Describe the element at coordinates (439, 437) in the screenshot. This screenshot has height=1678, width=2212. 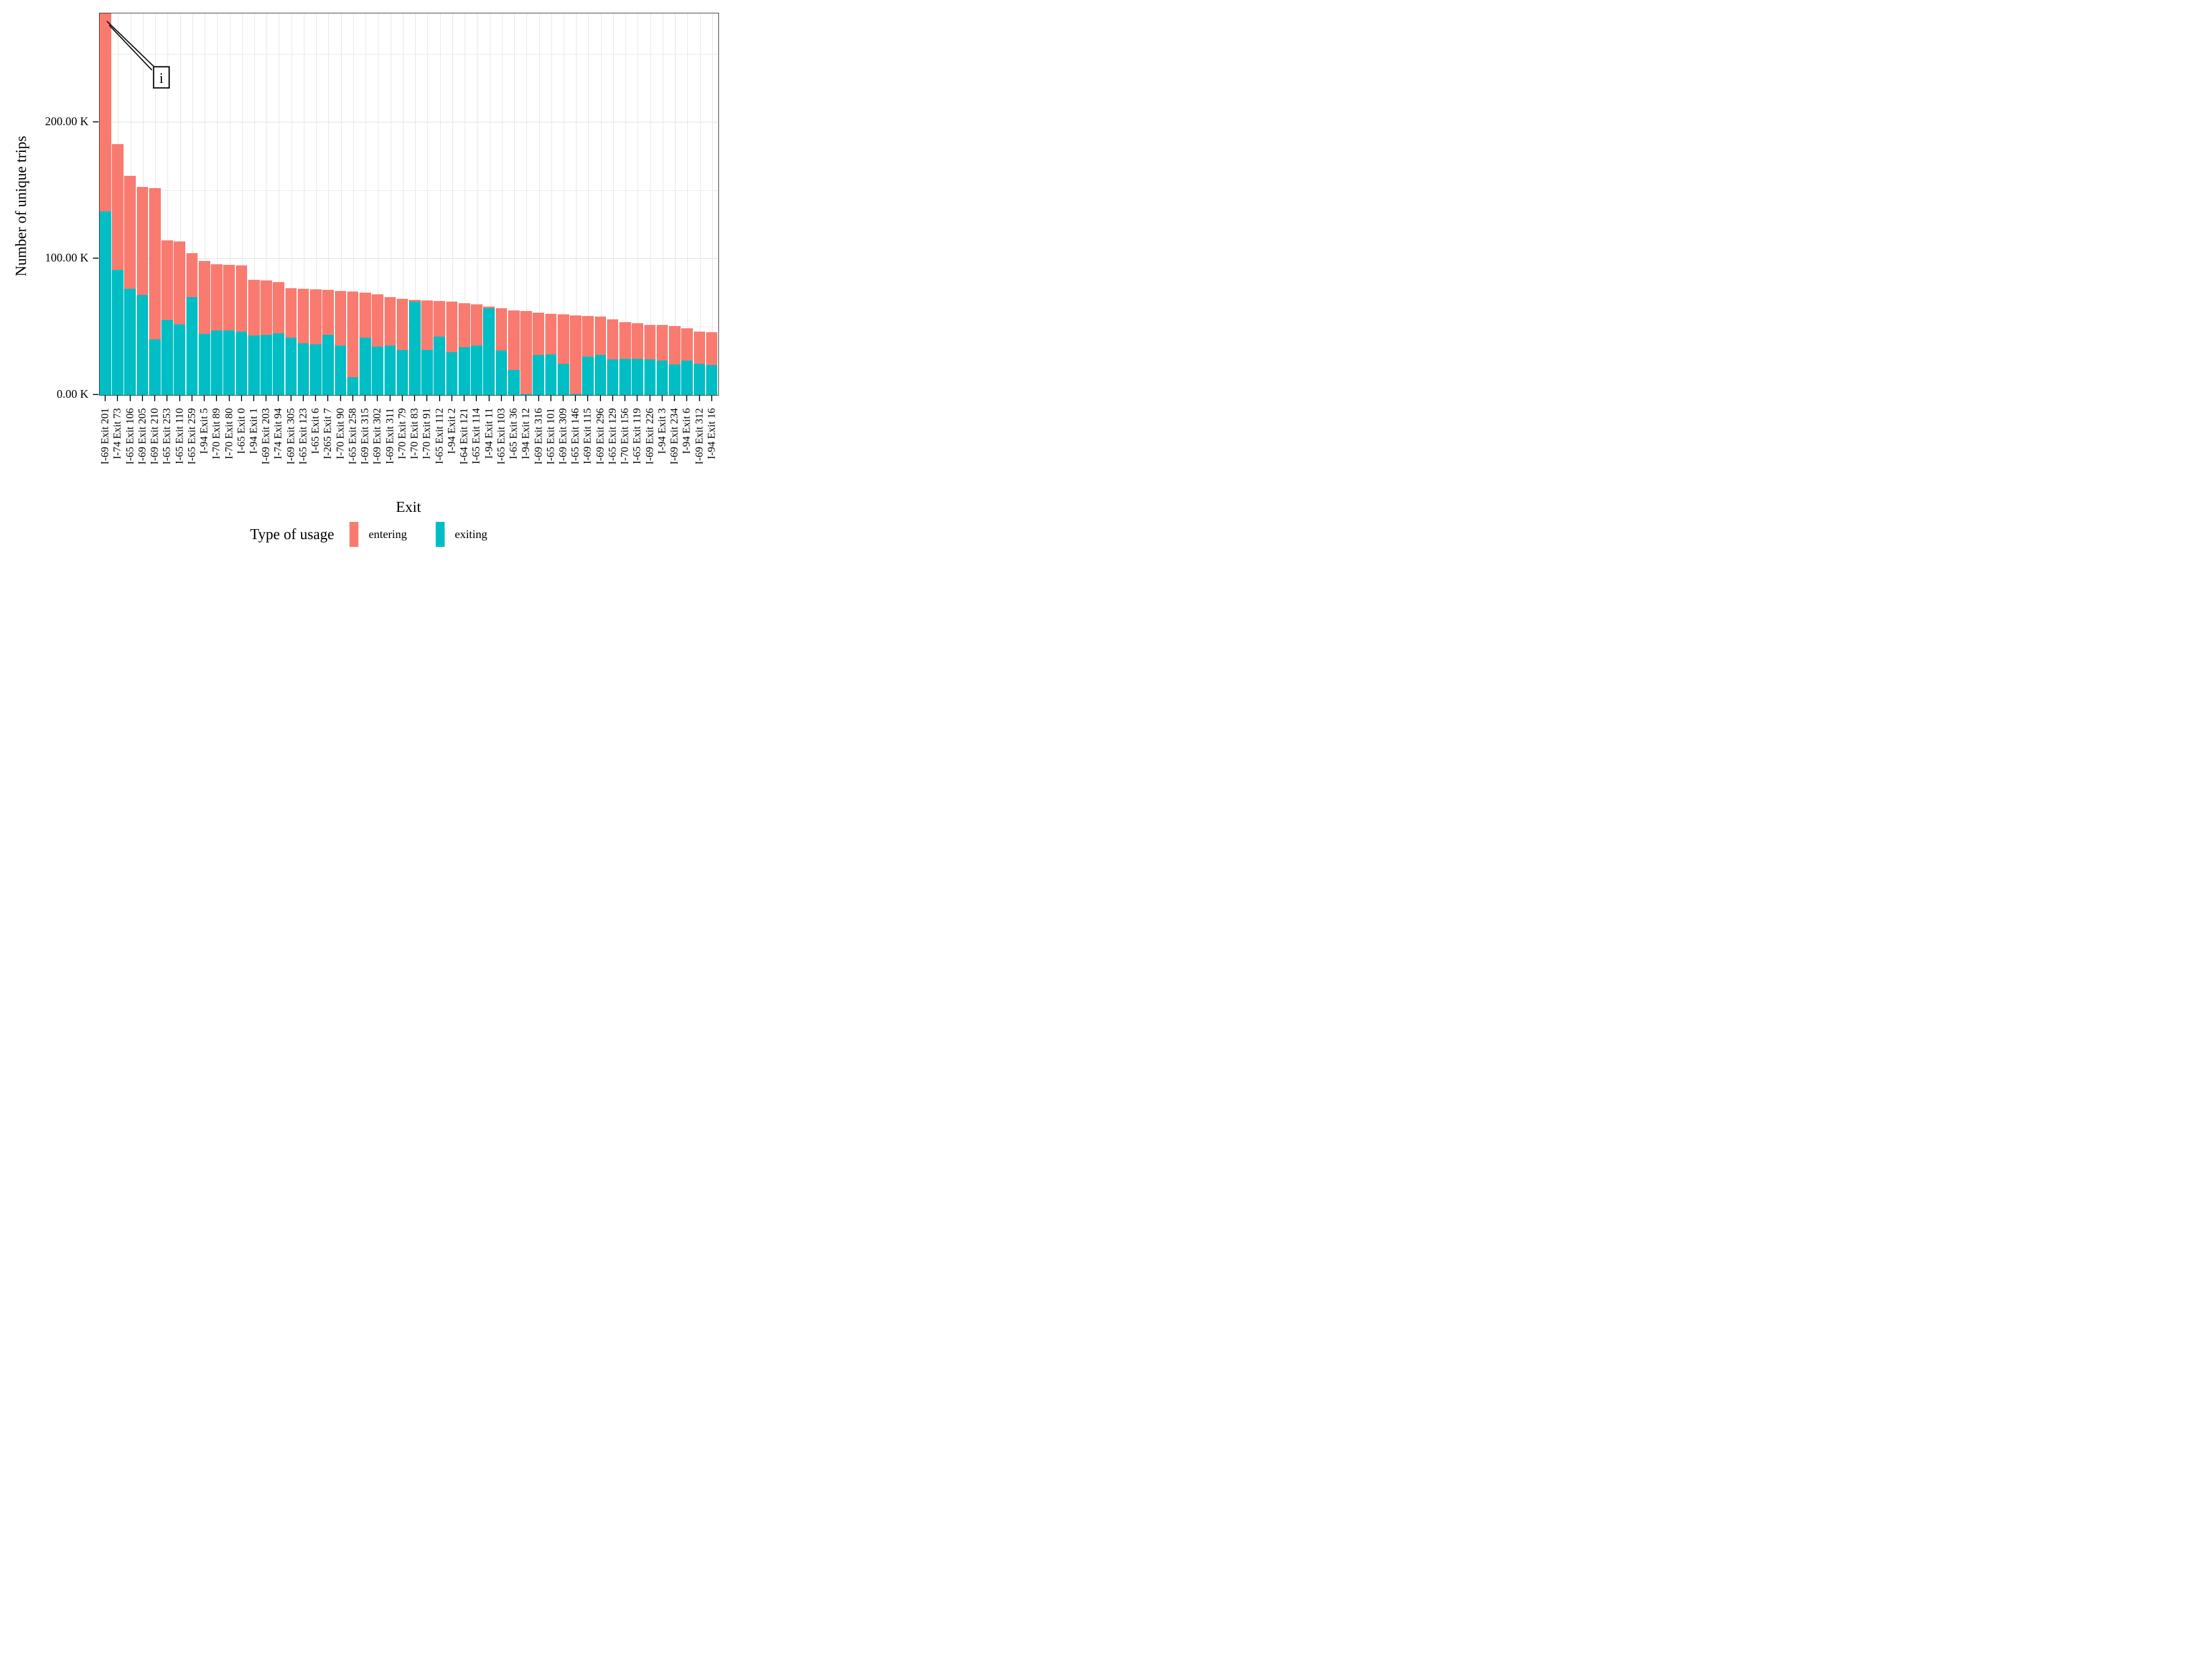
I see `x-tick-label: I-65 Exit 112` at that location.